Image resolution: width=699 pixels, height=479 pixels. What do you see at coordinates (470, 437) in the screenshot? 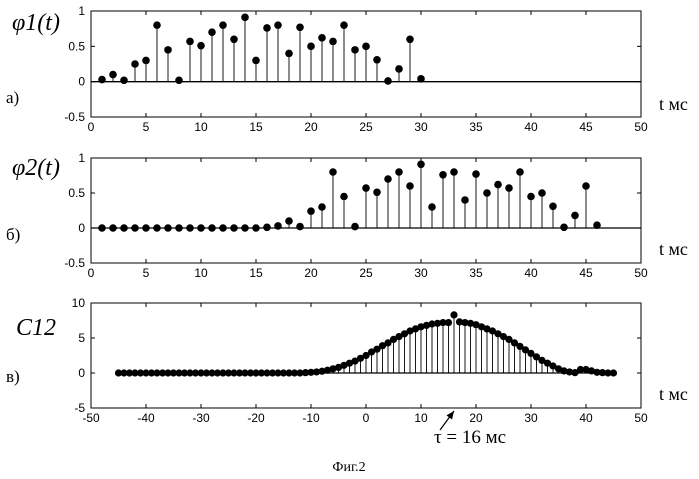
I see `tau-label: τ = 16 мс` at bounding box center [470, 437].